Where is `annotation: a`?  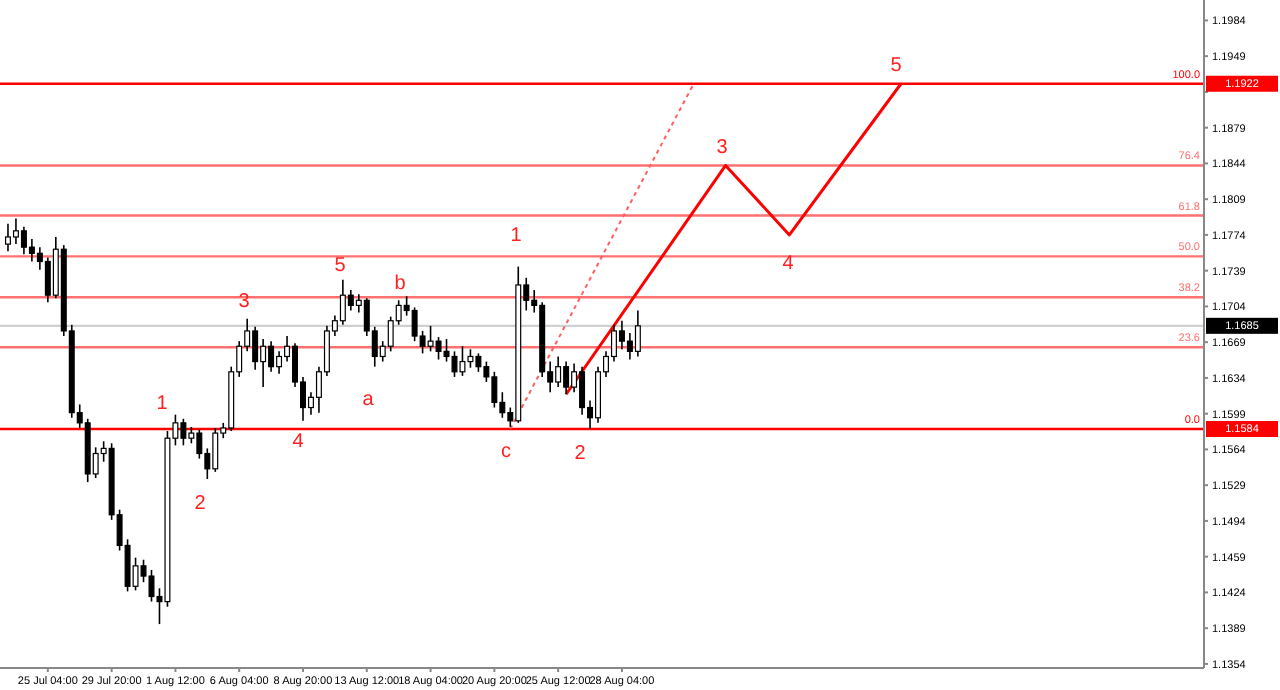 annotation: a is located at coordinates (368, 400).